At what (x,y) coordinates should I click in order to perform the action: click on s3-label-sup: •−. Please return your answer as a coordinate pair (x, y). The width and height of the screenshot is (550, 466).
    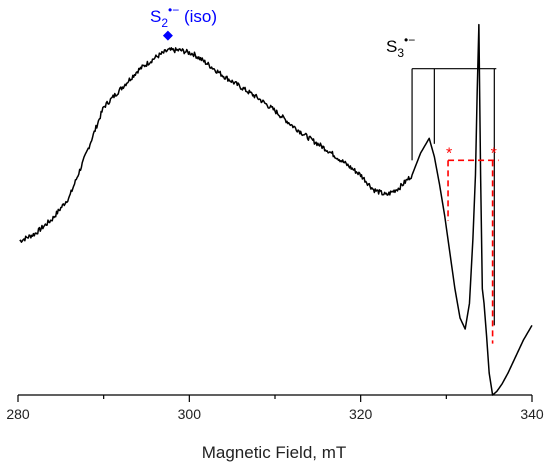
    Looking at the image, I should click on (409, 40).